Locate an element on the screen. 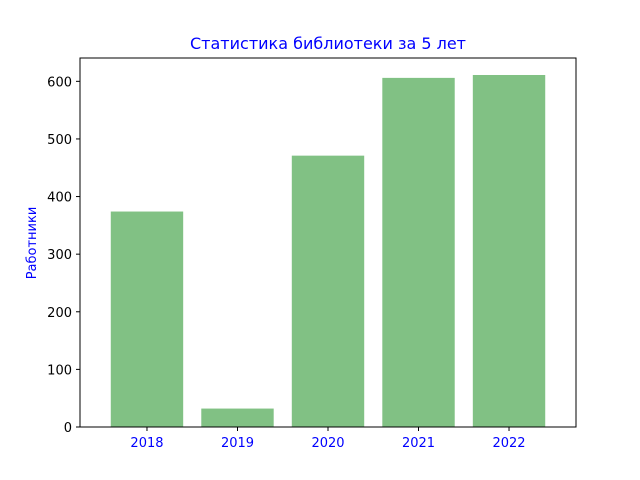 This screenshot has height=480, width=640. y-tick-label: 500 is located at coordinates (59, 140).